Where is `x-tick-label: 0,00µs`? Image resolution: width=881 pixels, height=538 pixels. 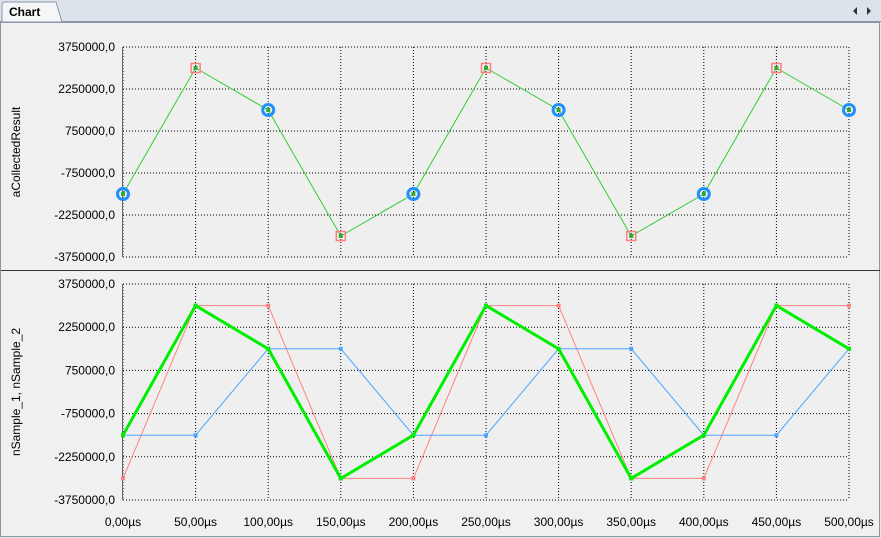
x-tick-label: 0,00µs is located at coordinates (123, 522).